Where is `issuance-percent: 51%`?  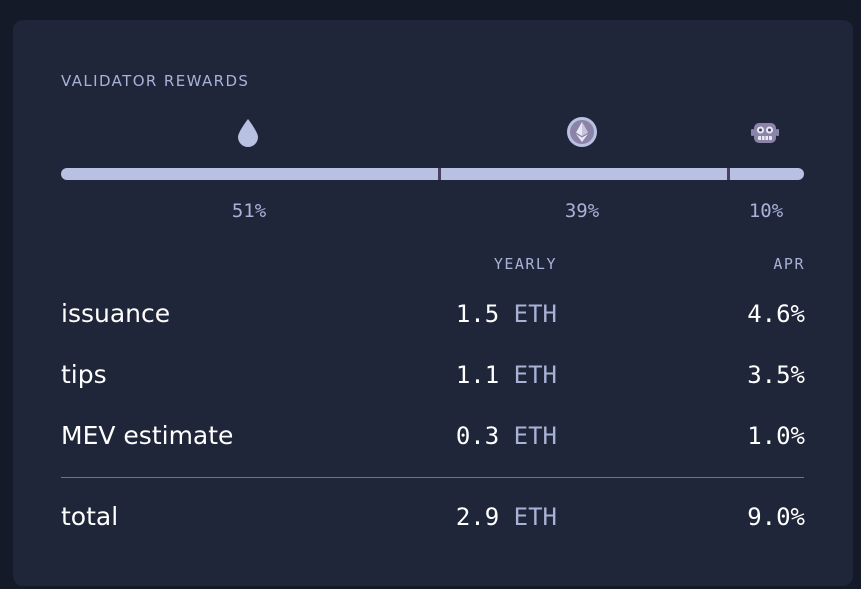
issuance-percent: 51% is located at coordinates (249, 211).